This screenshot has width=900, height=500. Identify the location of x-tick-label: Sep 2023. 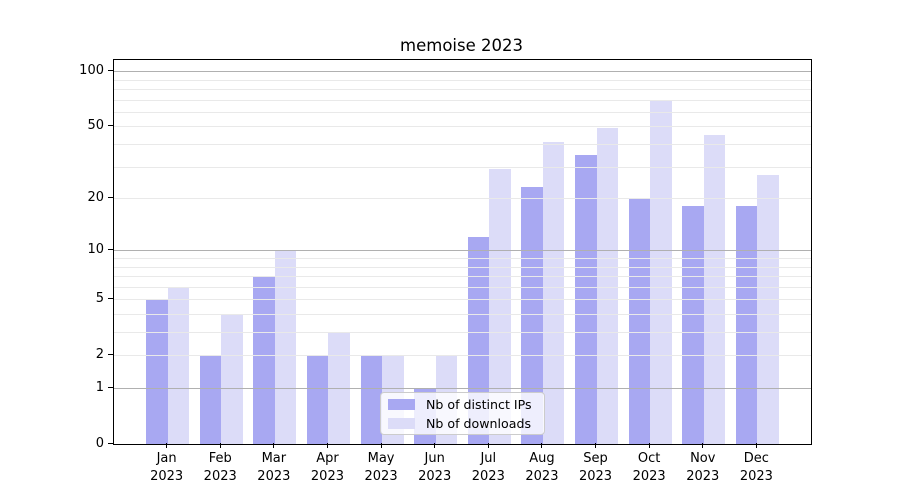
(595, 467).